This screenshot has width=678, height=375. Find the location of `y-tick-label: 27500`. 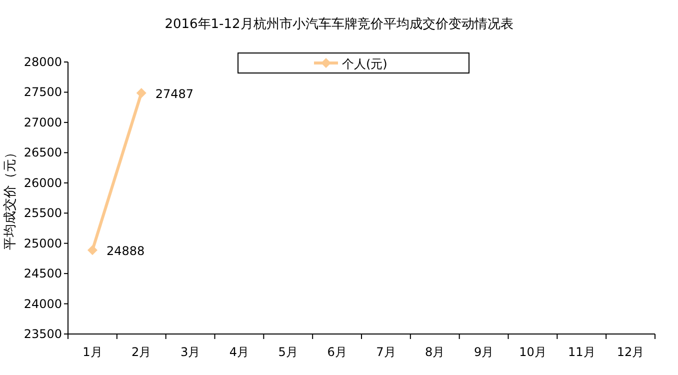

y-tick-label: 27500 is located at coordinates (43, 92).